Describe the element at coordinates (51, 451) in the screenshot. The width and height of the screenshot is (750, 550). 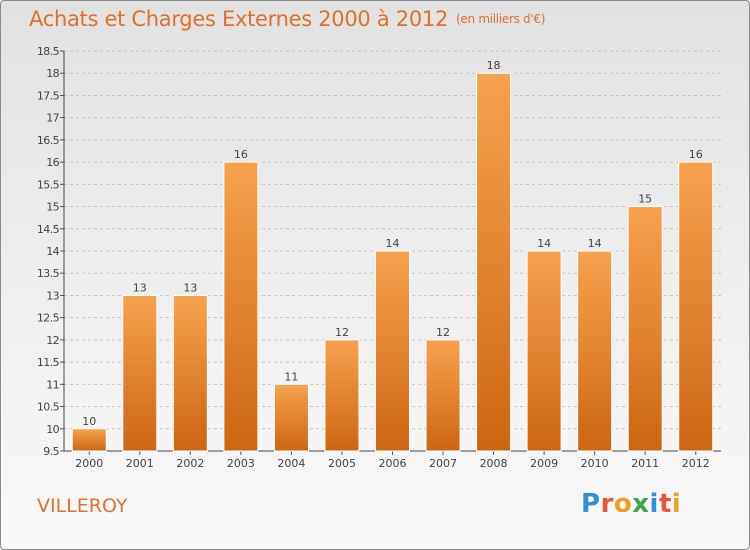
I see `y-tick-label: 9.5` at that location.